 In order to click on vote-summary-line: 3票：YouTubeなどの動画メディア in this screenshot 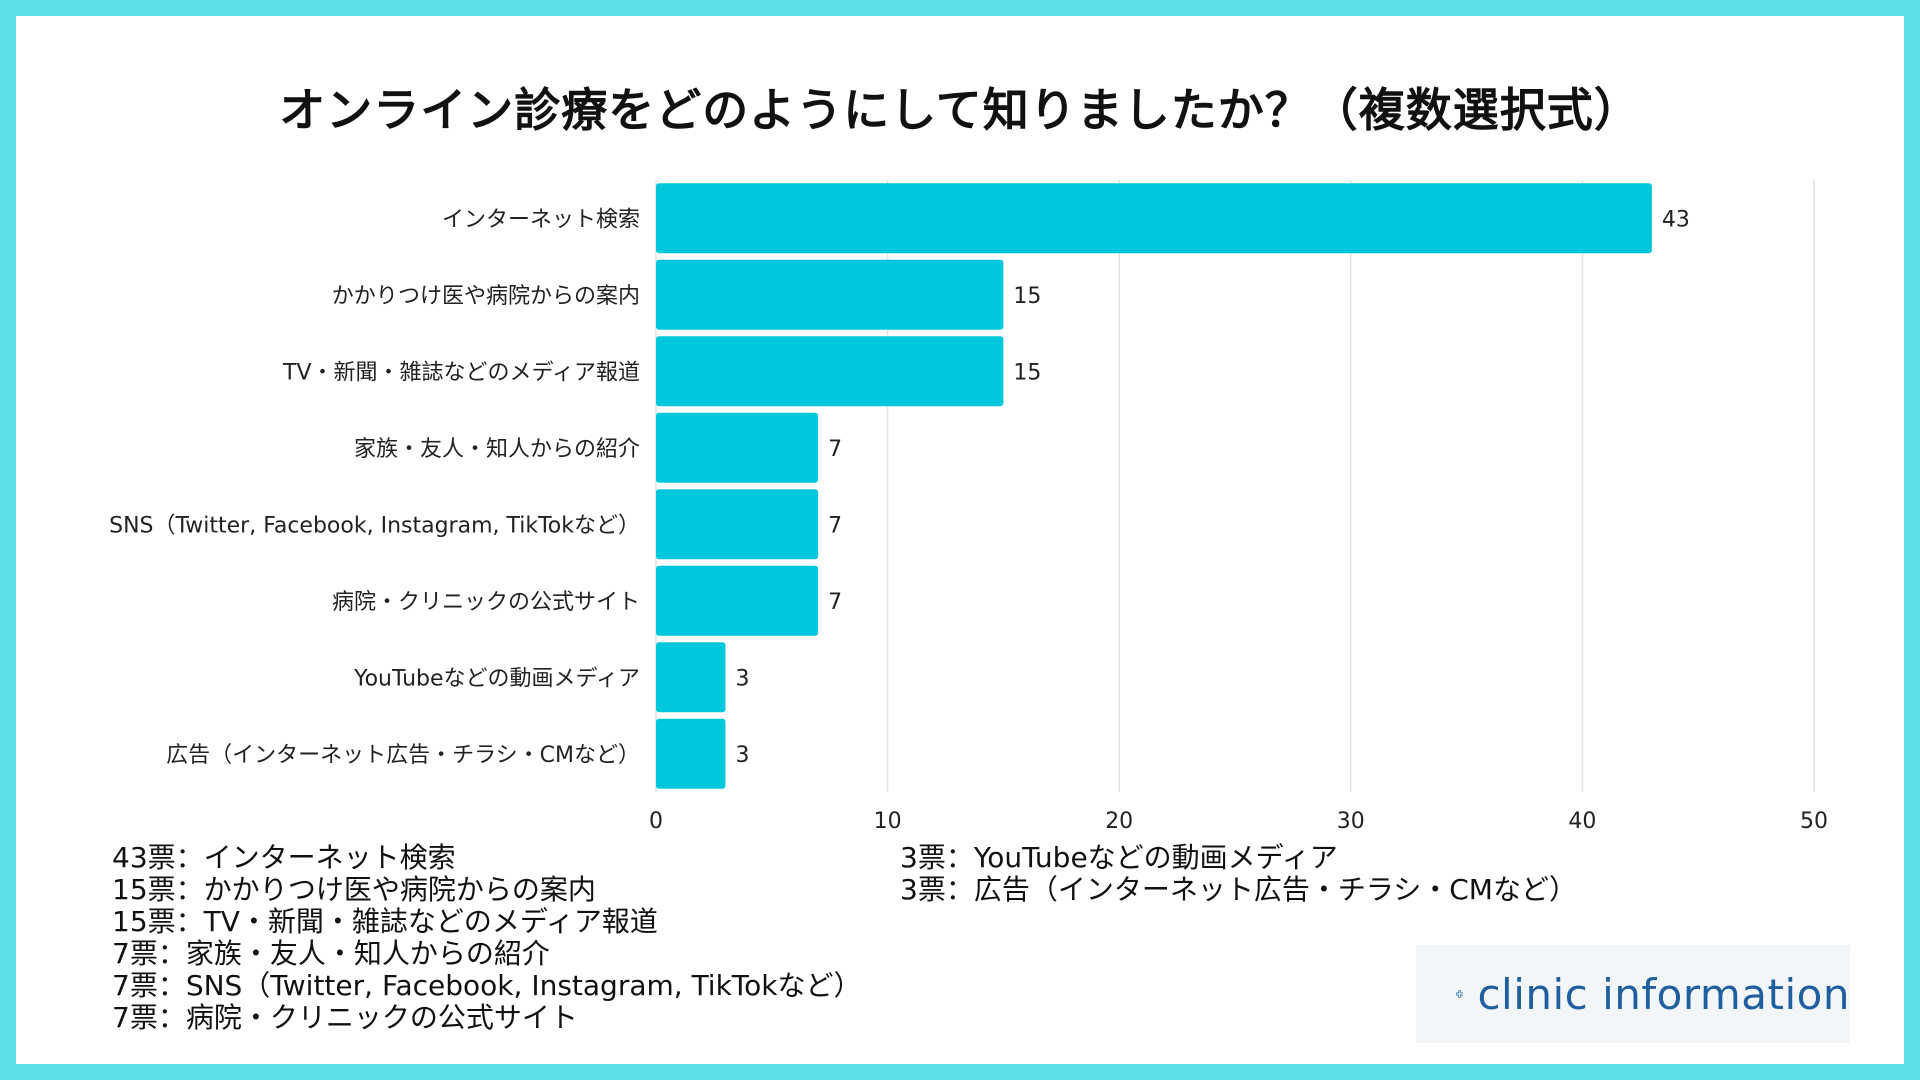, I will do `click(1119, 857)`.